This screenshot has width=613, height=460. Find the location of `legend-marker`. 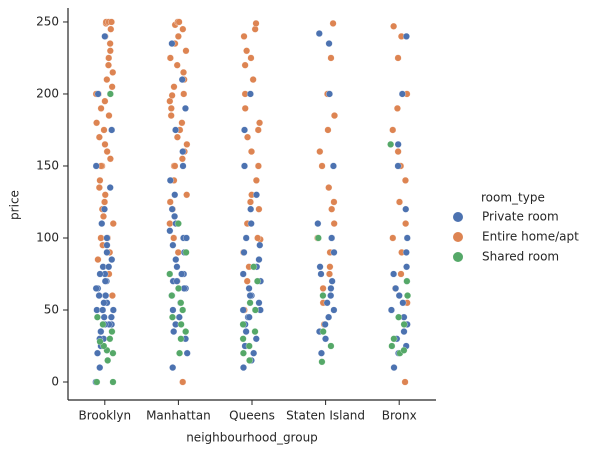

legend-marker is located at coordinates (458, 257).